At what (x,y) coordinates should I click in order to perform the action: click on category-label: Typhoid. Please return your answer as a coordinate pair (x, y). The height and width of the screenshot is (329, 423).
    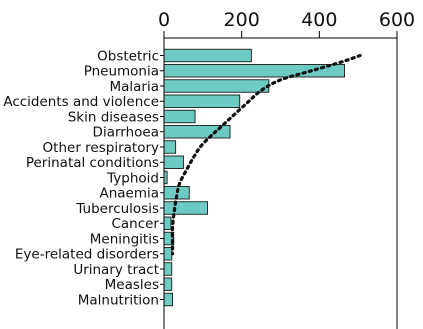
    Looking at the image, I should click on (132, 178).